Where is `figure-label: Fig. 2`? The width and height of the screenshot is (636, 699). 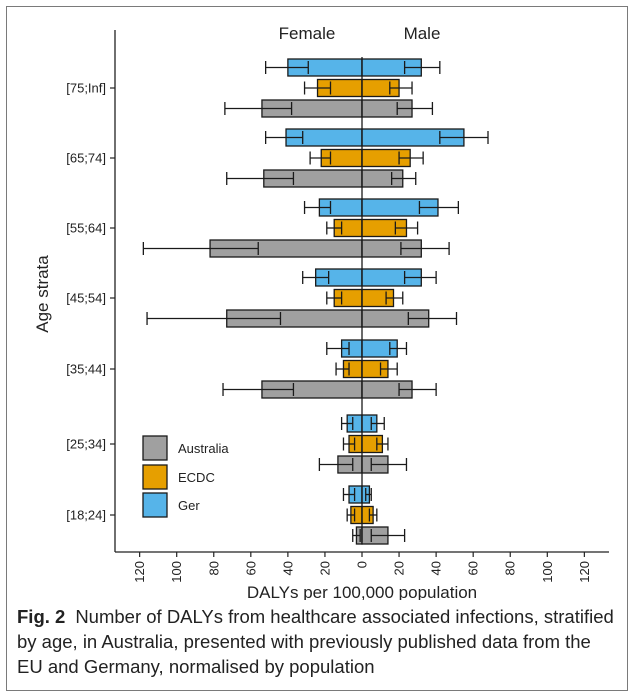
figure-label: Fig. 2 is located at coordinates (41, 616).